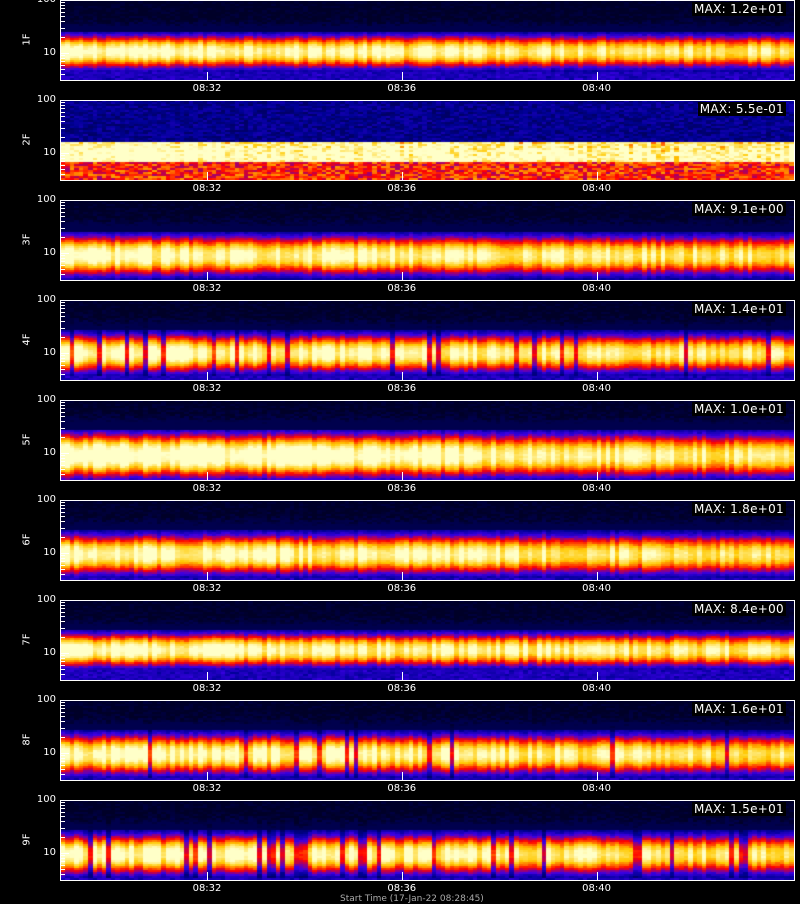 The image size is (800, 904). What do you see at coordinates (741, 109) in the screenshot?
I see `max-value-label: MAX: 5.5e-01` at bounding box center [741, 109].